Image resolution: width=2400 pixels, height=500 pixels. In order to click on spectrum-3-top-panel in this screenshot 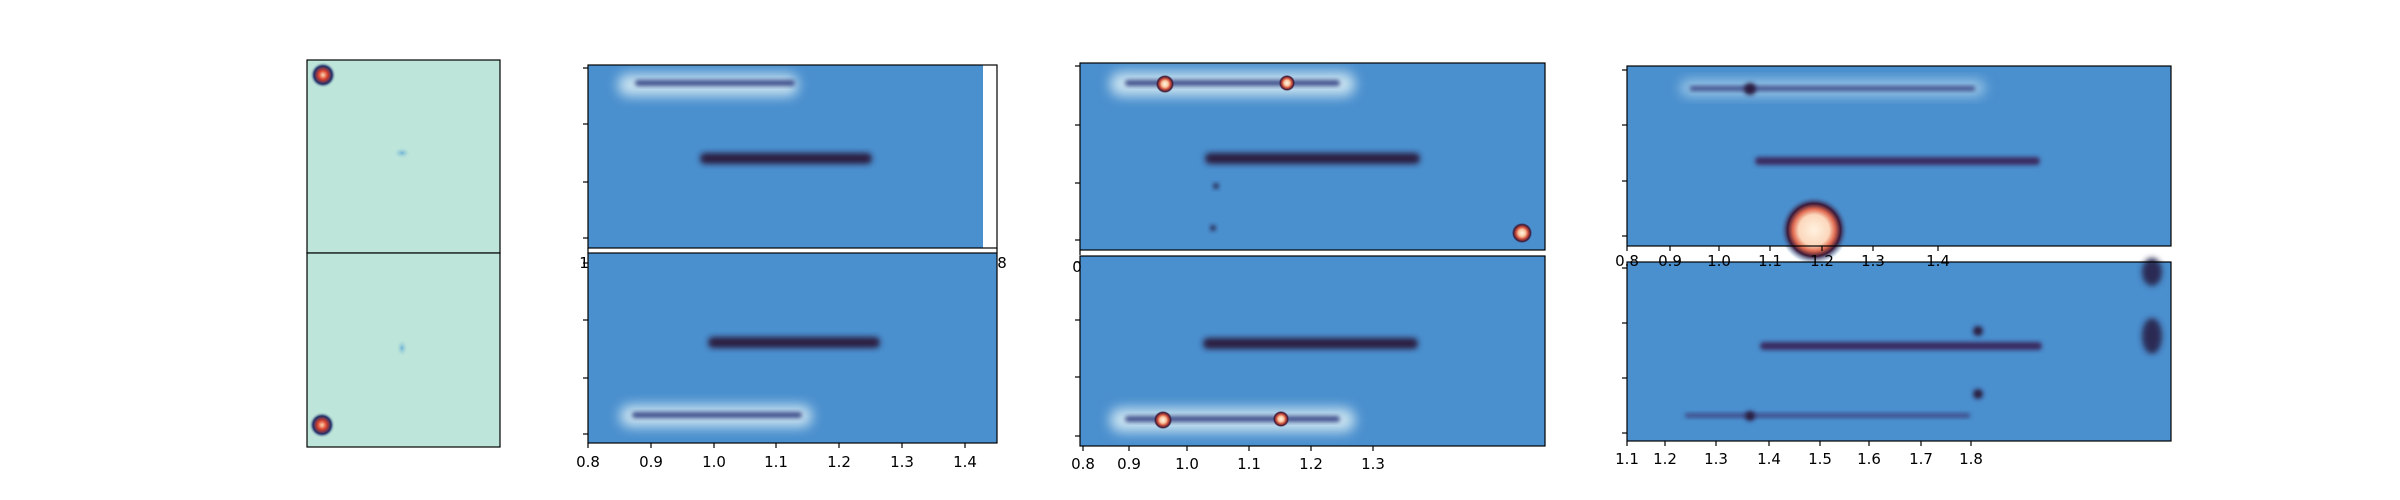, I will do `click(1899, 164)`.